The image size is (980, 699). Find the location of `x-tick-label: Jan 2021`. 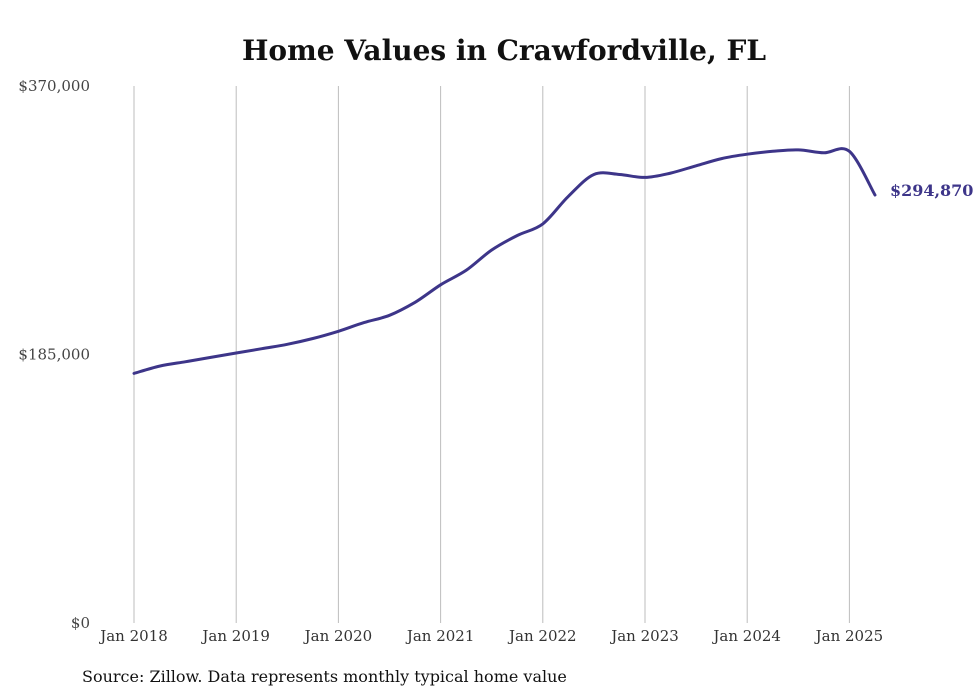

x-tick-label: Jan 2021 is located at coordinates (440, 636).